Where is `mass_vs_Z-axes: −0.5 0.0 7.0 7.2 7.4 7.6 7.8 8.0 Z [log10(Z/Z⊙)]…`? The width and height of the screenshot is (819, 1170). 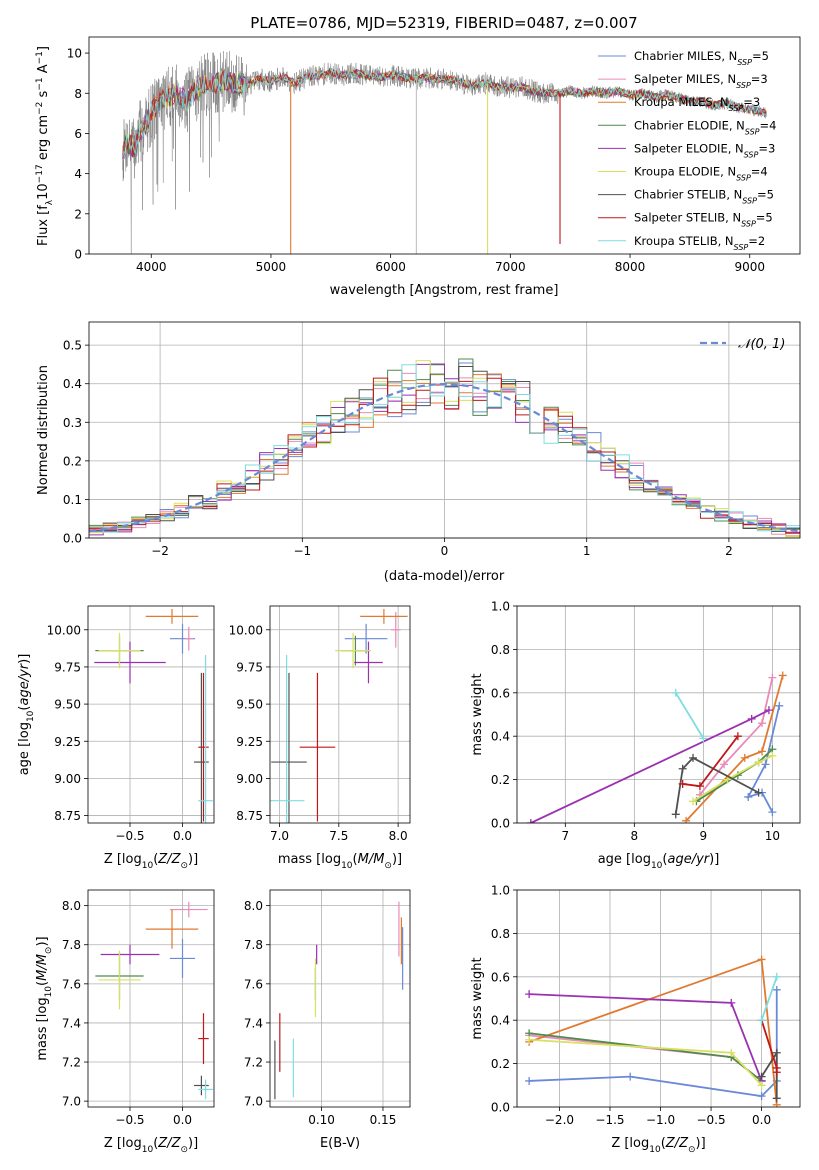 mass_vs_Z-axes: −0.5 0.0 7.0 7.2 7.4 7.6 7.8 8.0 Z [log10(Z/Z⊙)]… is located at coordinates (125, 1022).